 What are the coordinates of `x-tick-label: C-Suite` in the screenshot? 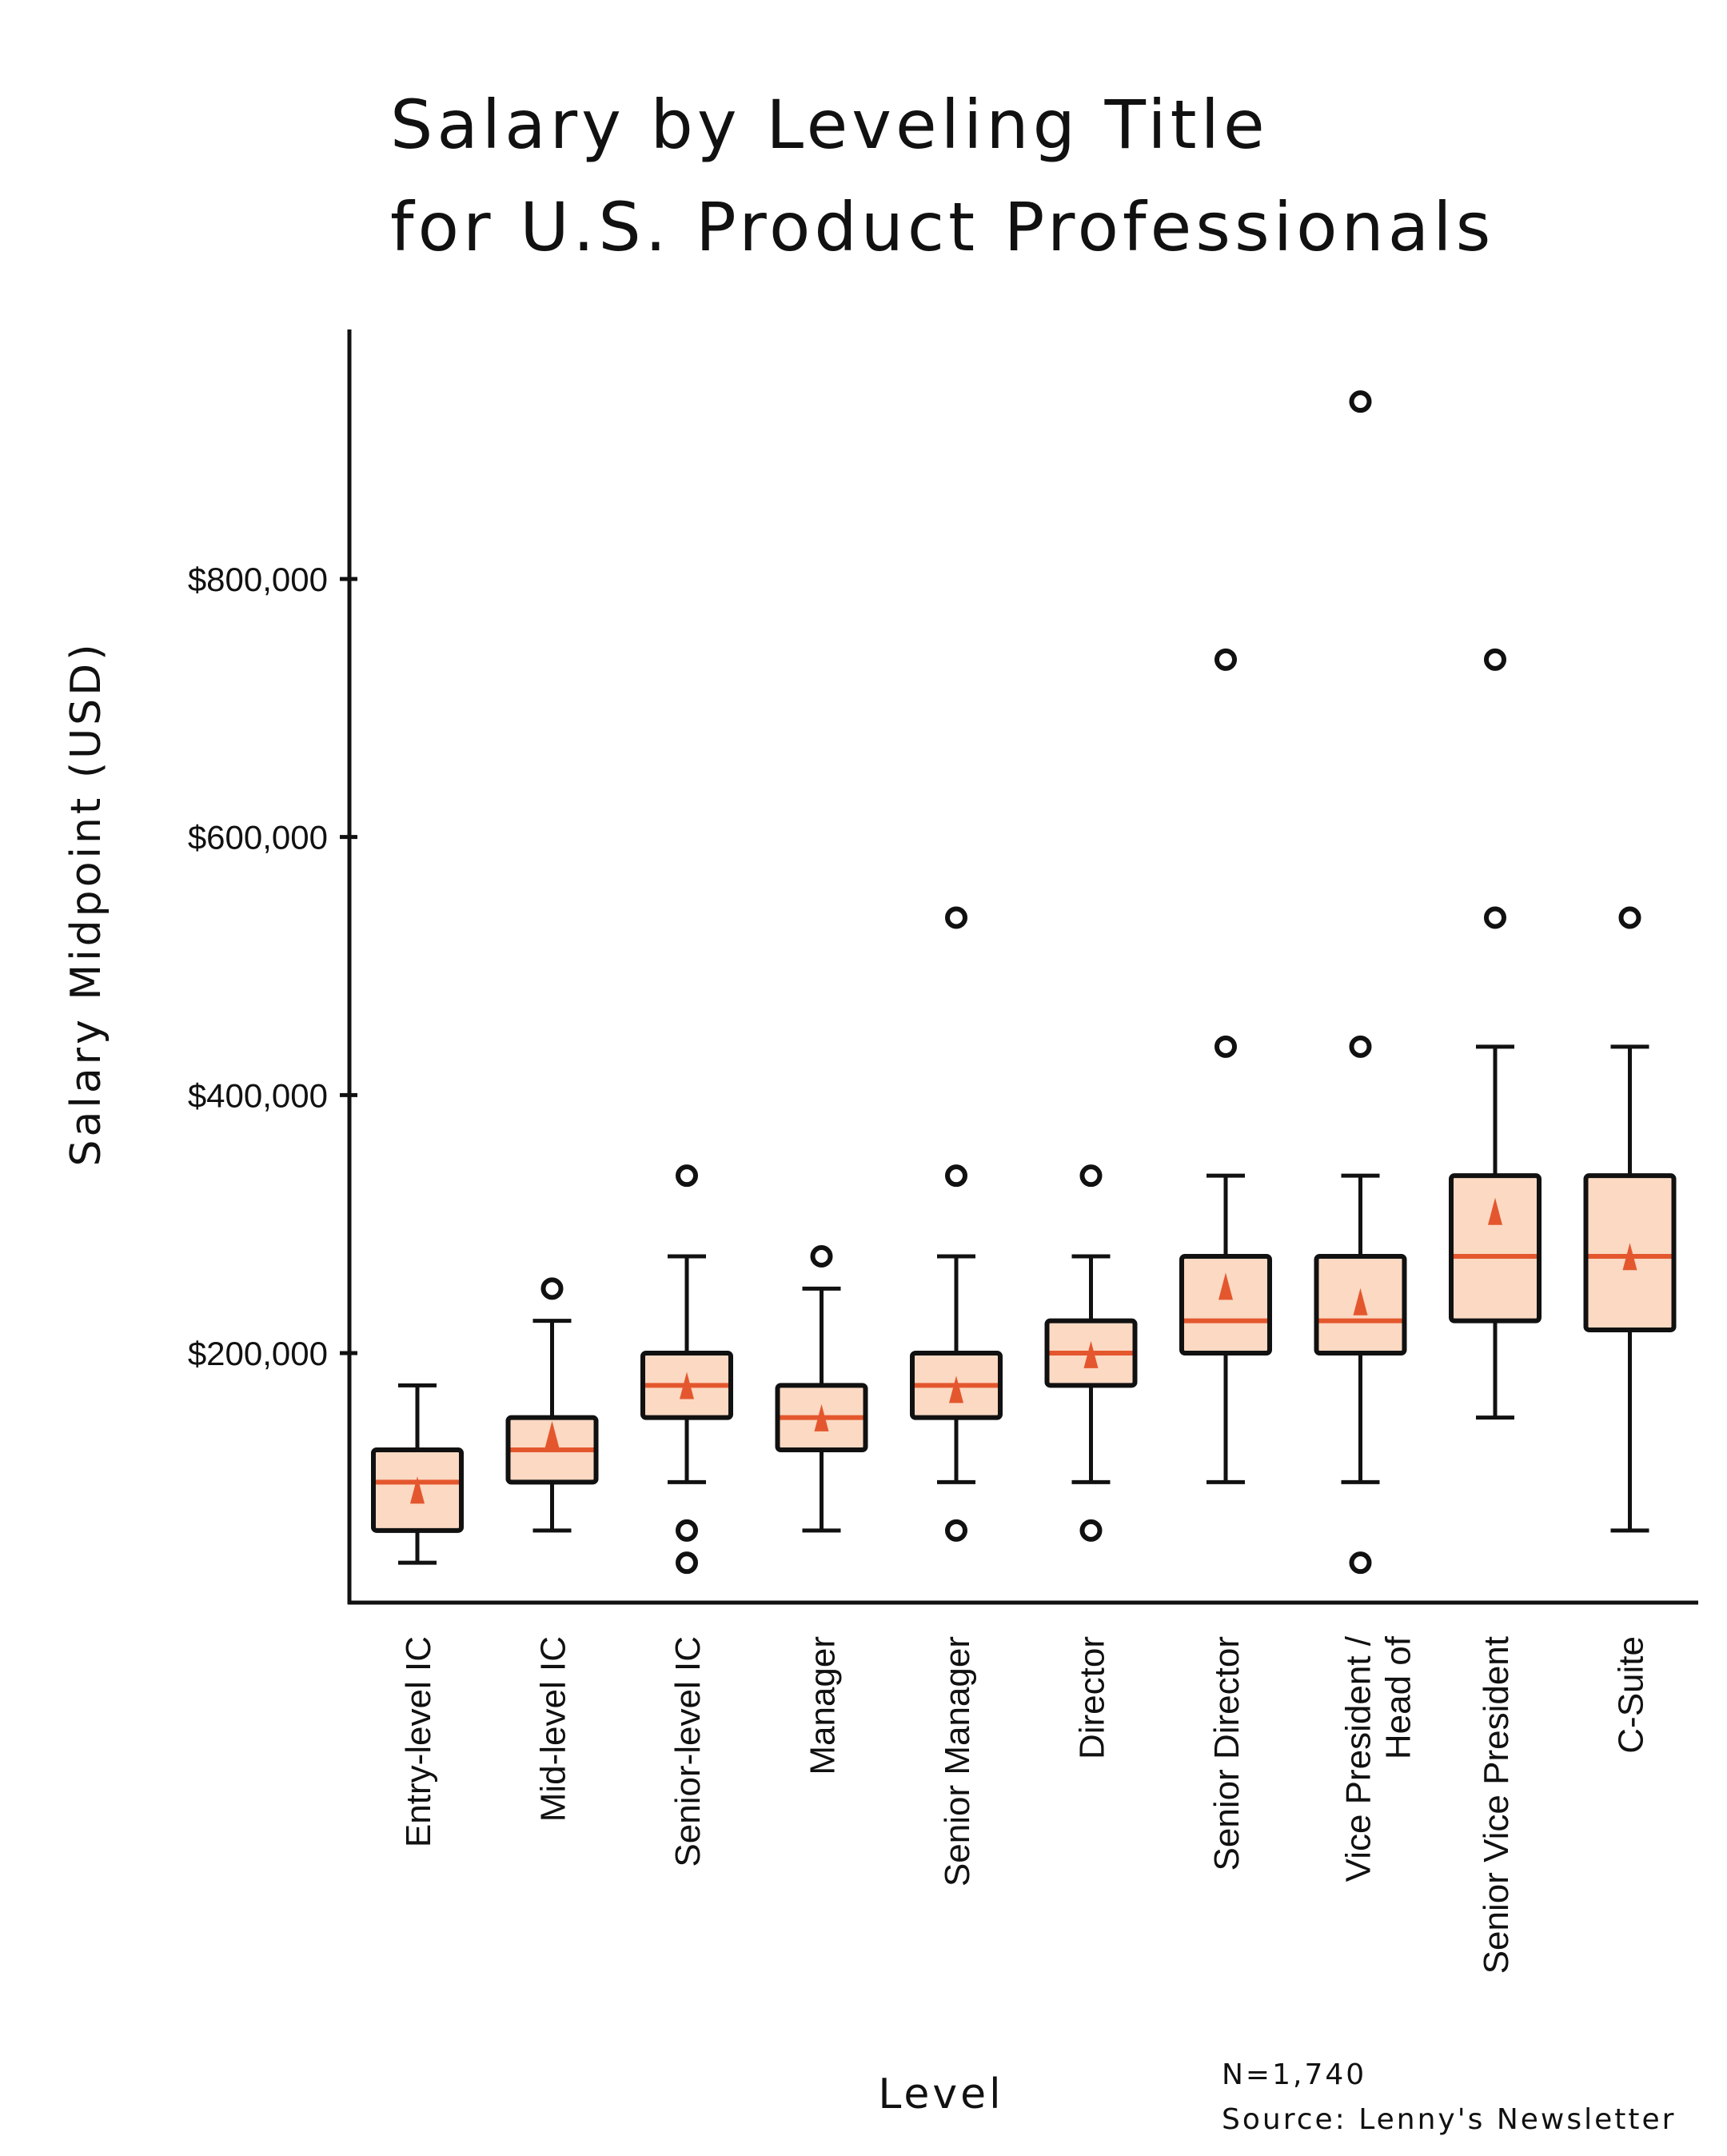 It's located at (1632, 1695).